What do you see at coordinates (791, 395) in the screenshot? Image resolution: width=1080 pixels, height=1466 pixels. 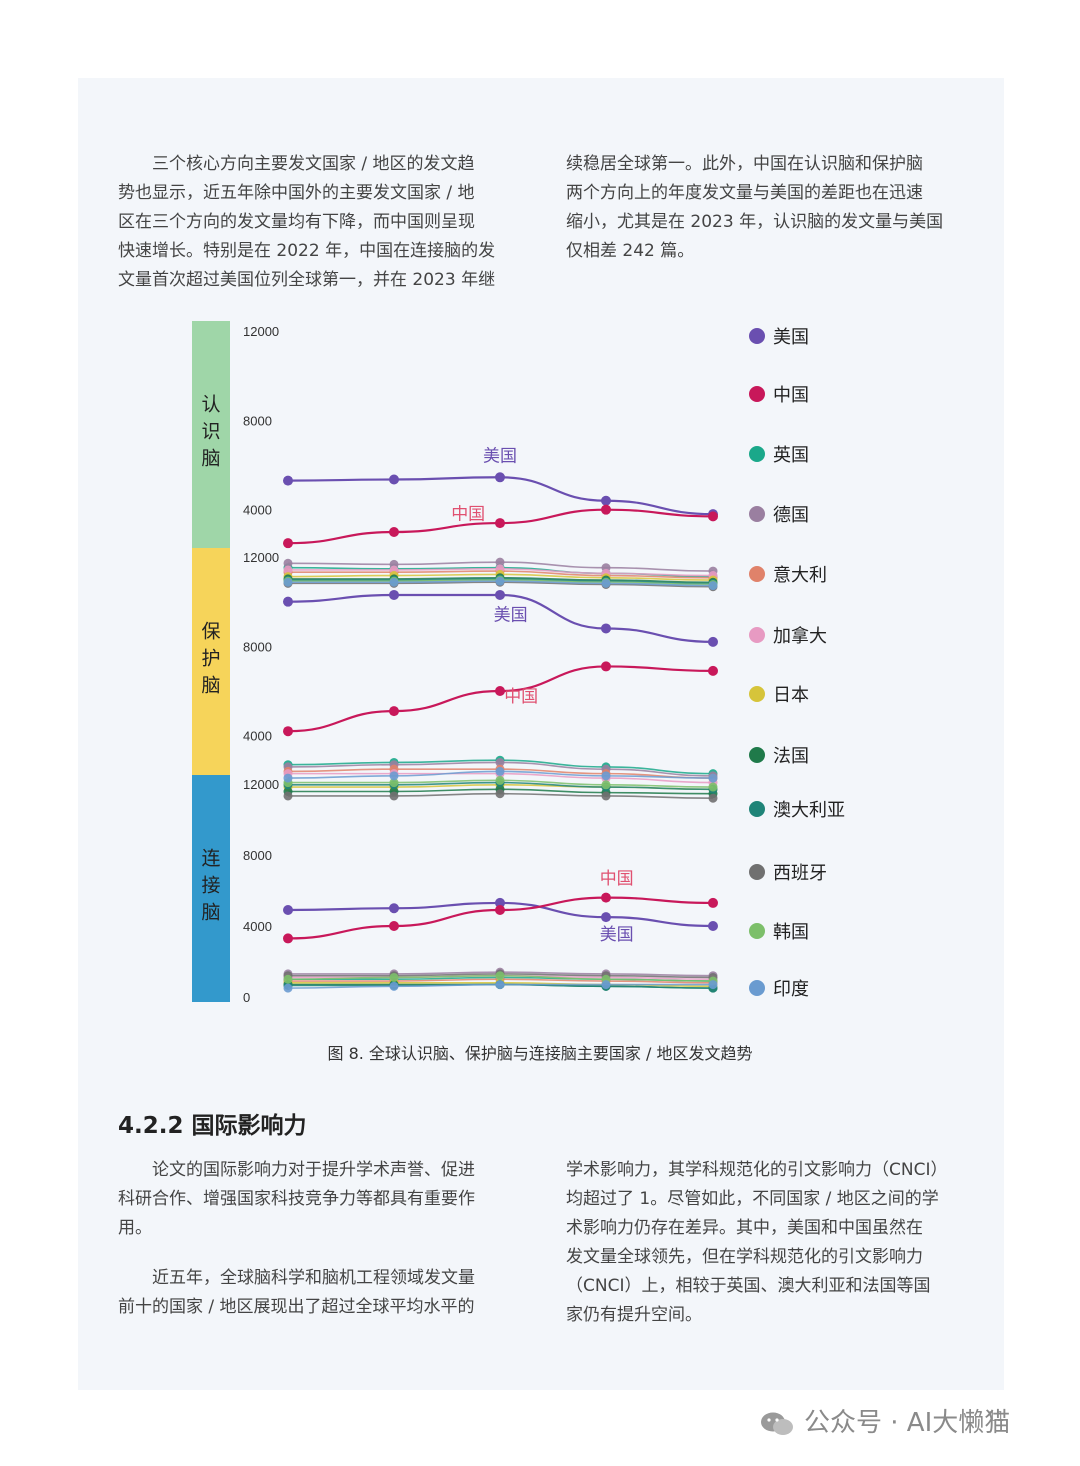 I see `legend-label: 中国` at bounding box center [791, 395].